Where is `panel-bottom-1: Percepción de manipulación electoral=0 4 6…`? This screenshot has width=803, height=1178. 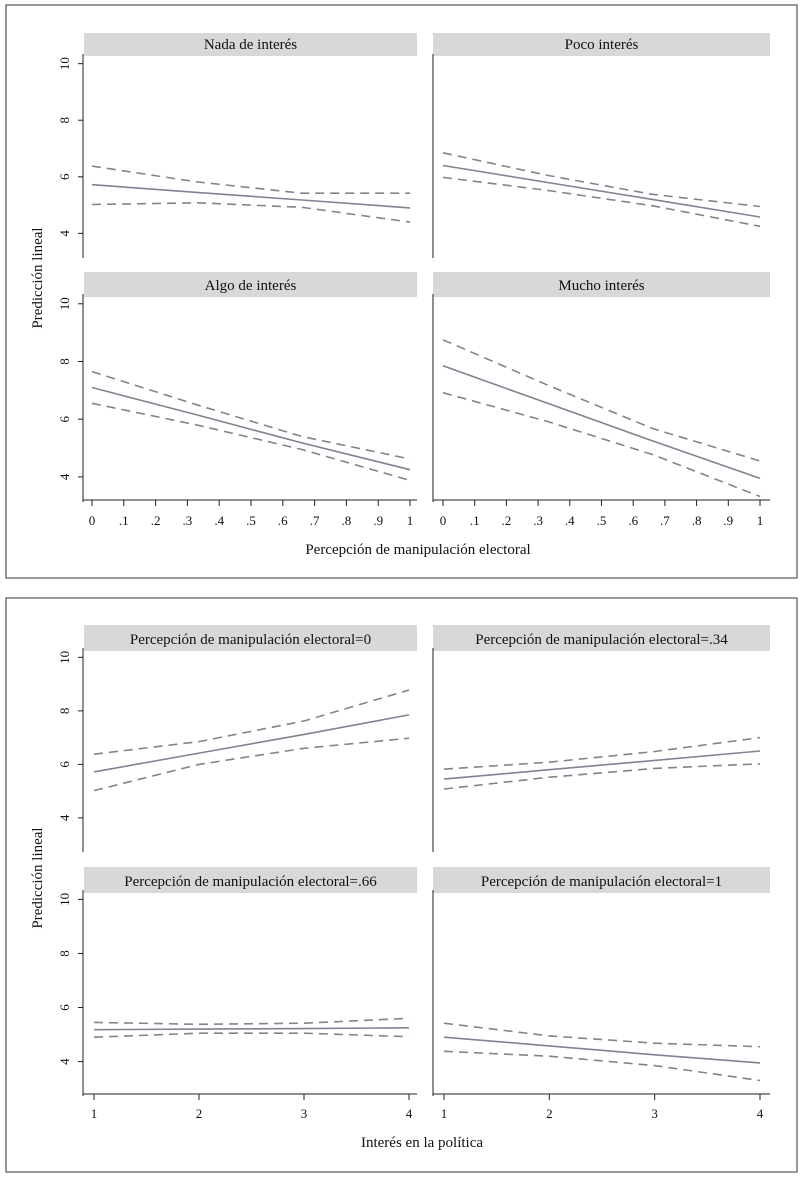 panel-bottom-1: Percepción de manipulación electoral=0 4 6… is located at coordinates (237, 738).